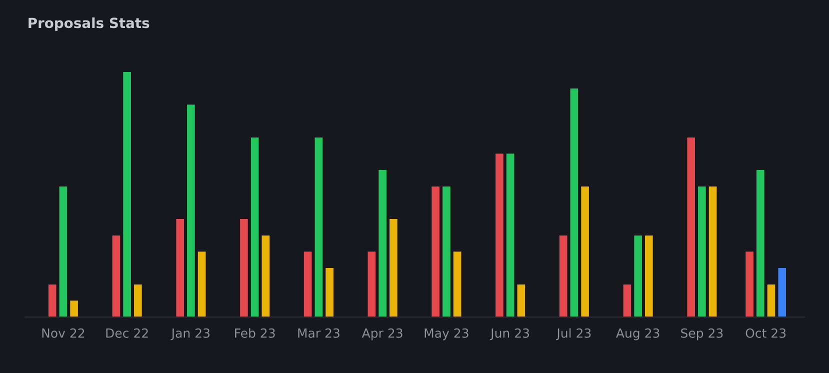 The image size is (829, 373). What do you see at coordinates (89, 24) in the screenshot?
I see `chart-title: Proposals Stats` at bounding box center [89, 24].